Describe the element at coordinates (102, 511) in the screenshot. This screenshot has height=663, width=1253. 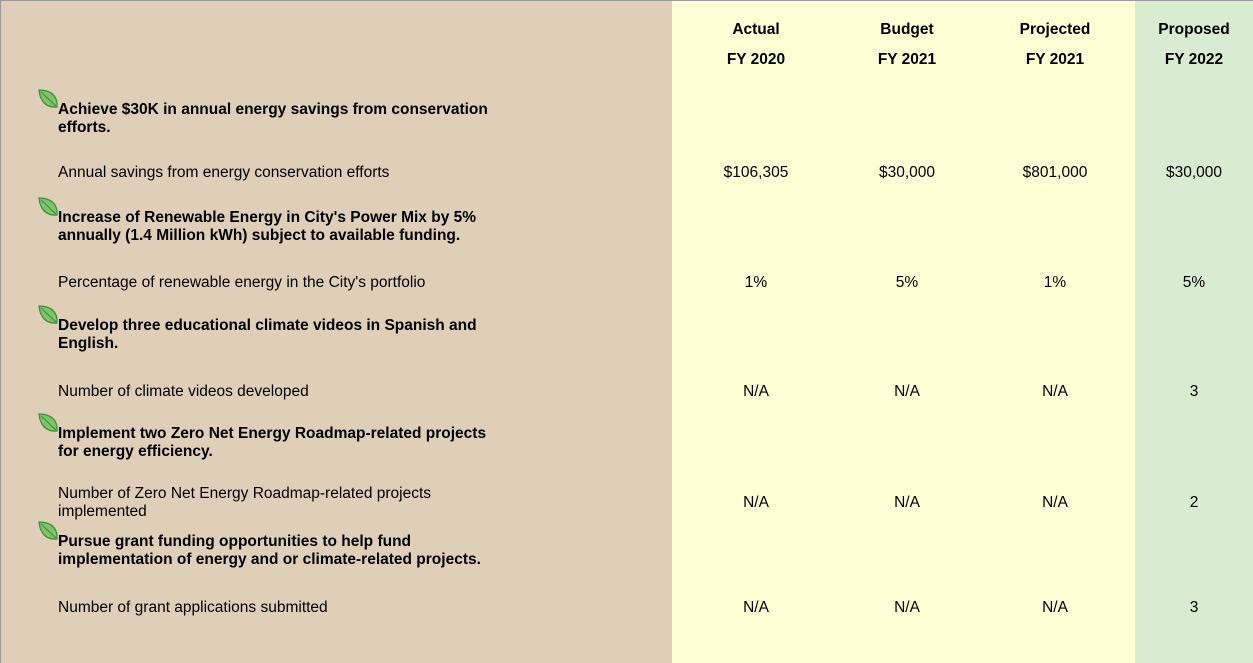
I see `measure-label: implemented` at that location.